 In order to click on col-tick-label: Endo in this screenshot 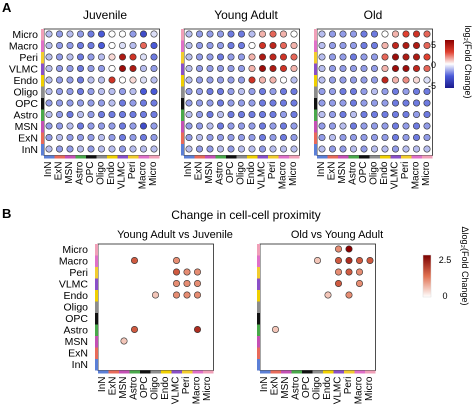, I will do `click(327, 388)`.